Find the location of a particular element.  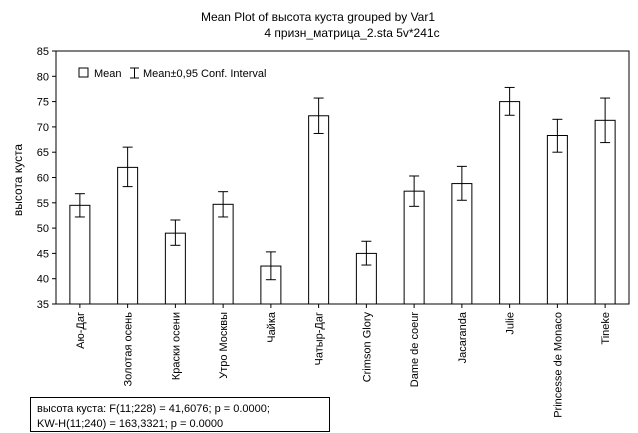

category-label: Julie is located at coordinates (511, 323).